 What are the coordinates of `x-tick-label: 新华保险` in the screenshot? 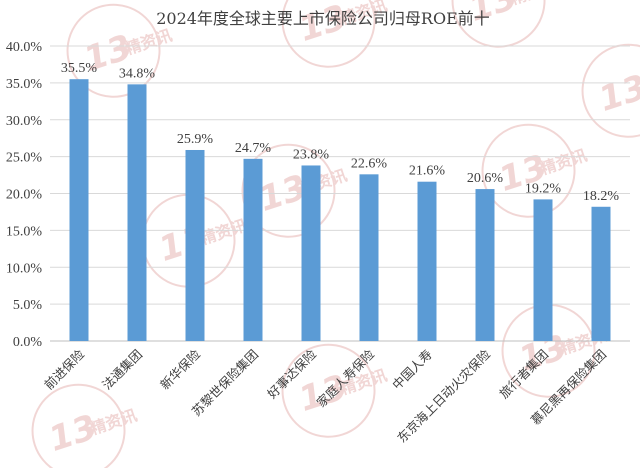 It's located at (180, 369).